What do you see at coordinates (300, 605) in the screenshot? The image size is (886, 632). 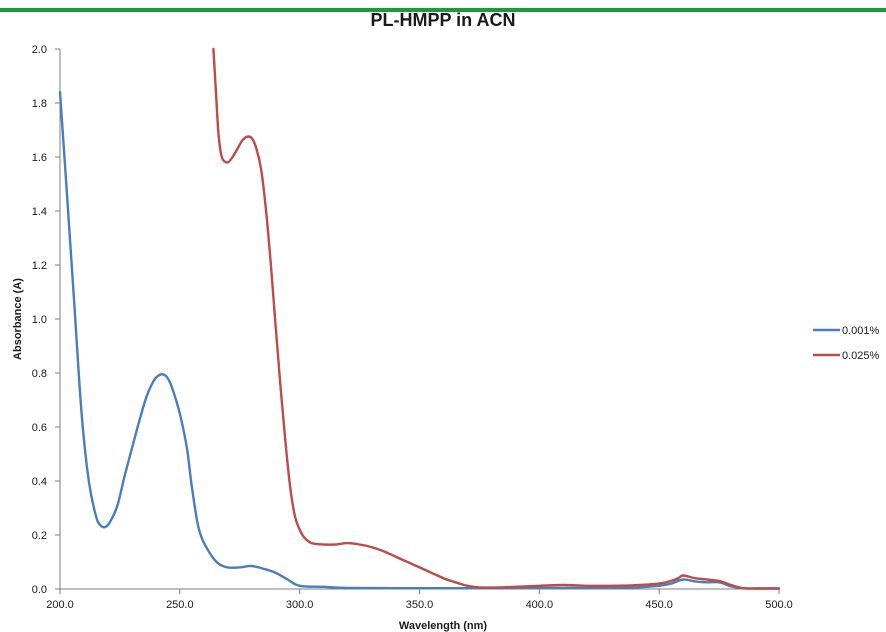 I see `x-tick-label: 300.0` at bounding box center [300, 605].